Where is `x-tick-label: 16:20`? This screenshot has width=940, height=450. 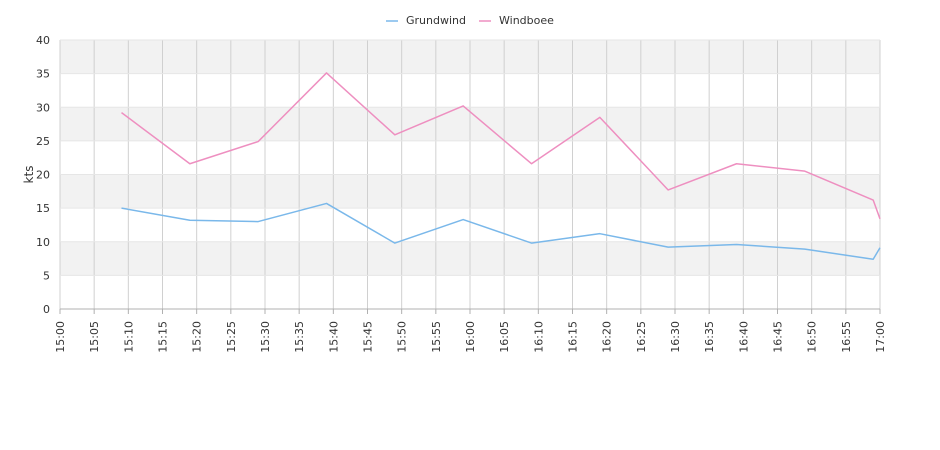 x-tick-label: 16:20 is located at coordinates (607, 337).